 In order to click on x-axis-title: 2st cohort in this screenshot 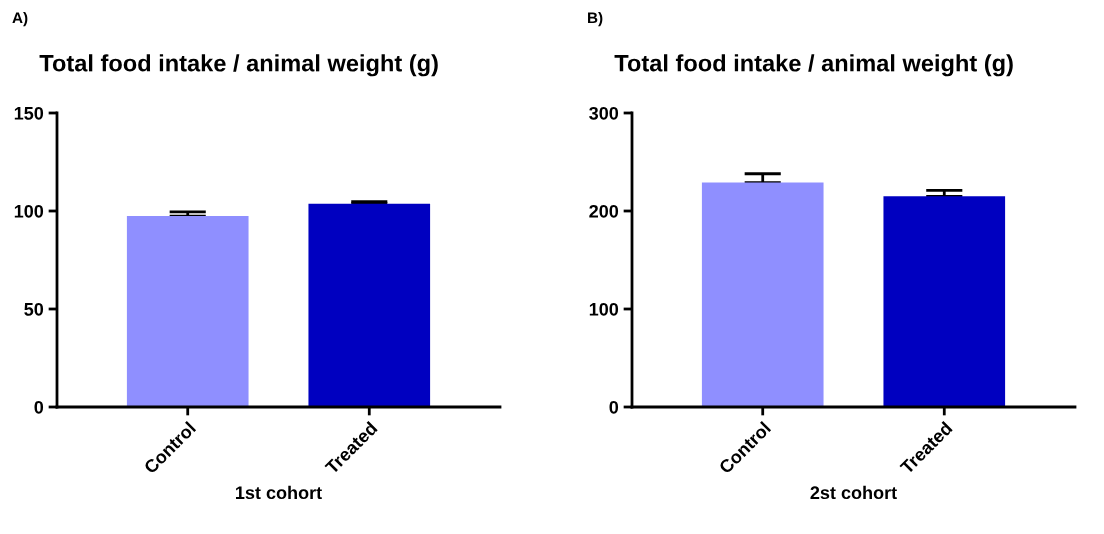, I will do `click(853, 492)`.